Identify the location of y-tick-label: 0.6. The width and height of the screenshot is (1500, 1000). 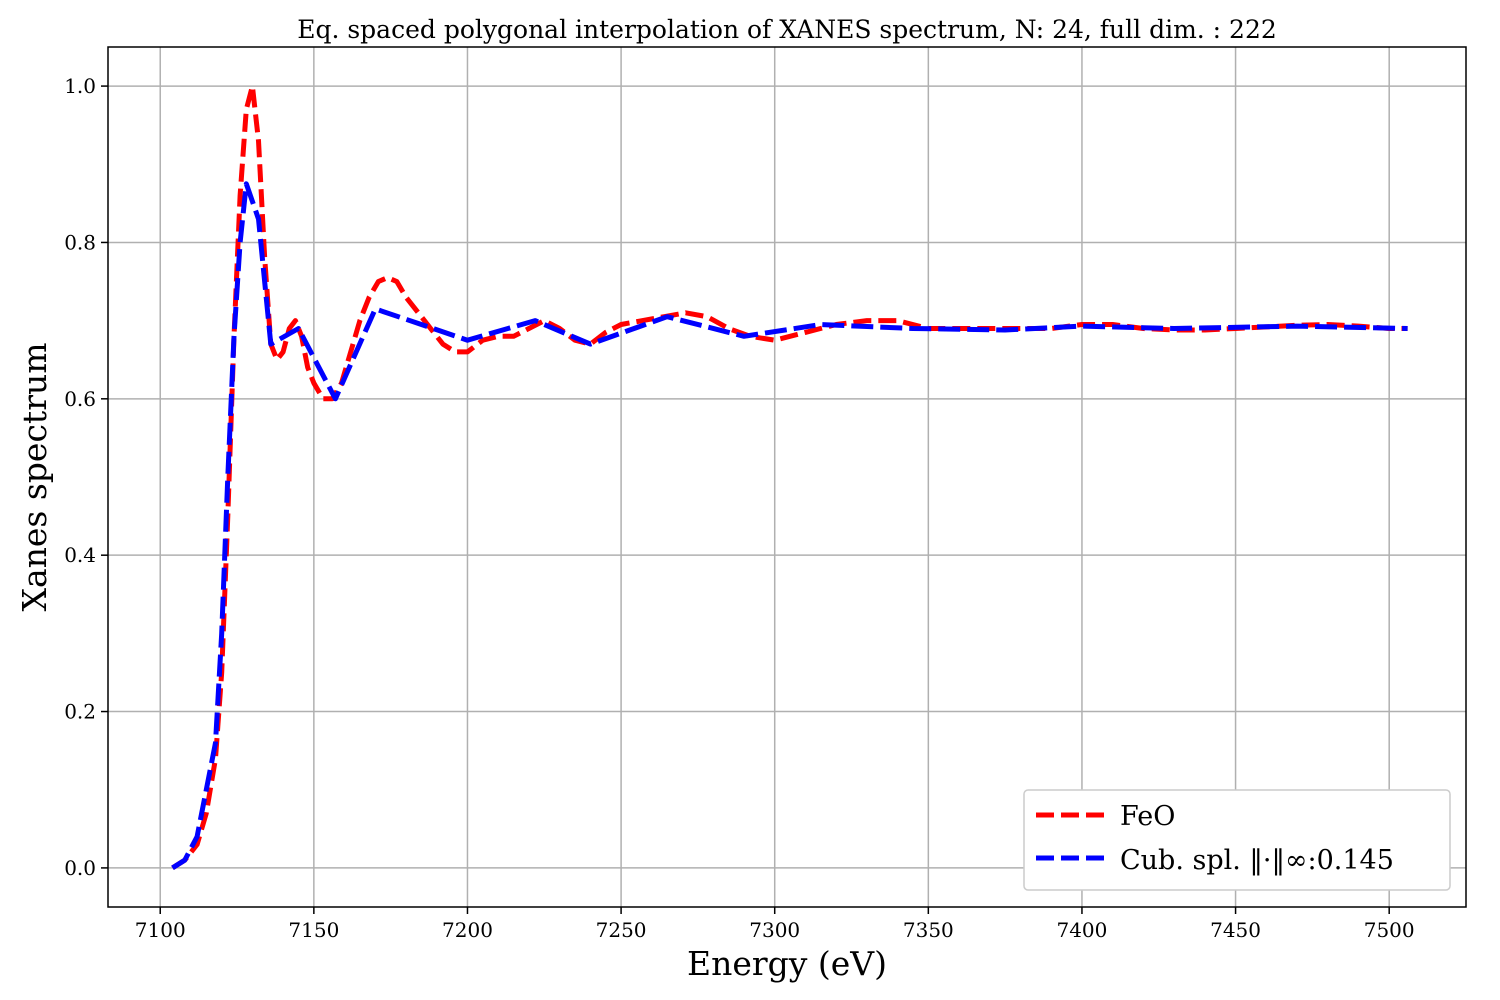
(80, 399).